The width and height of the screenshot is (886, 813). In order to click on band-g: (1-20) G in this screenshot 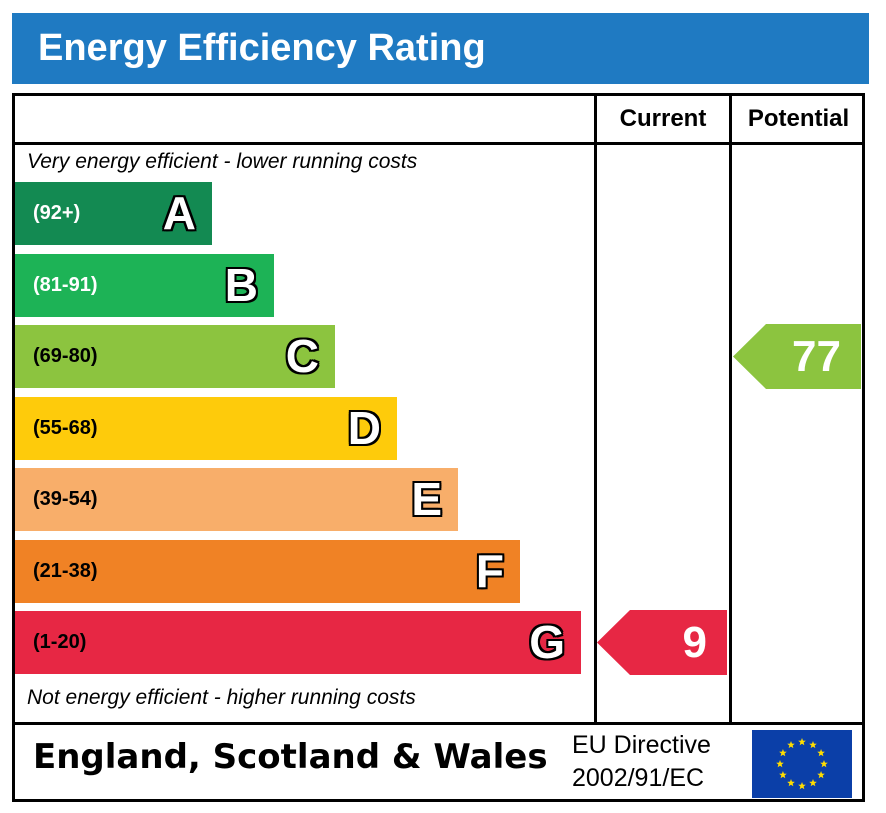, I will do `click(298, 642)`.